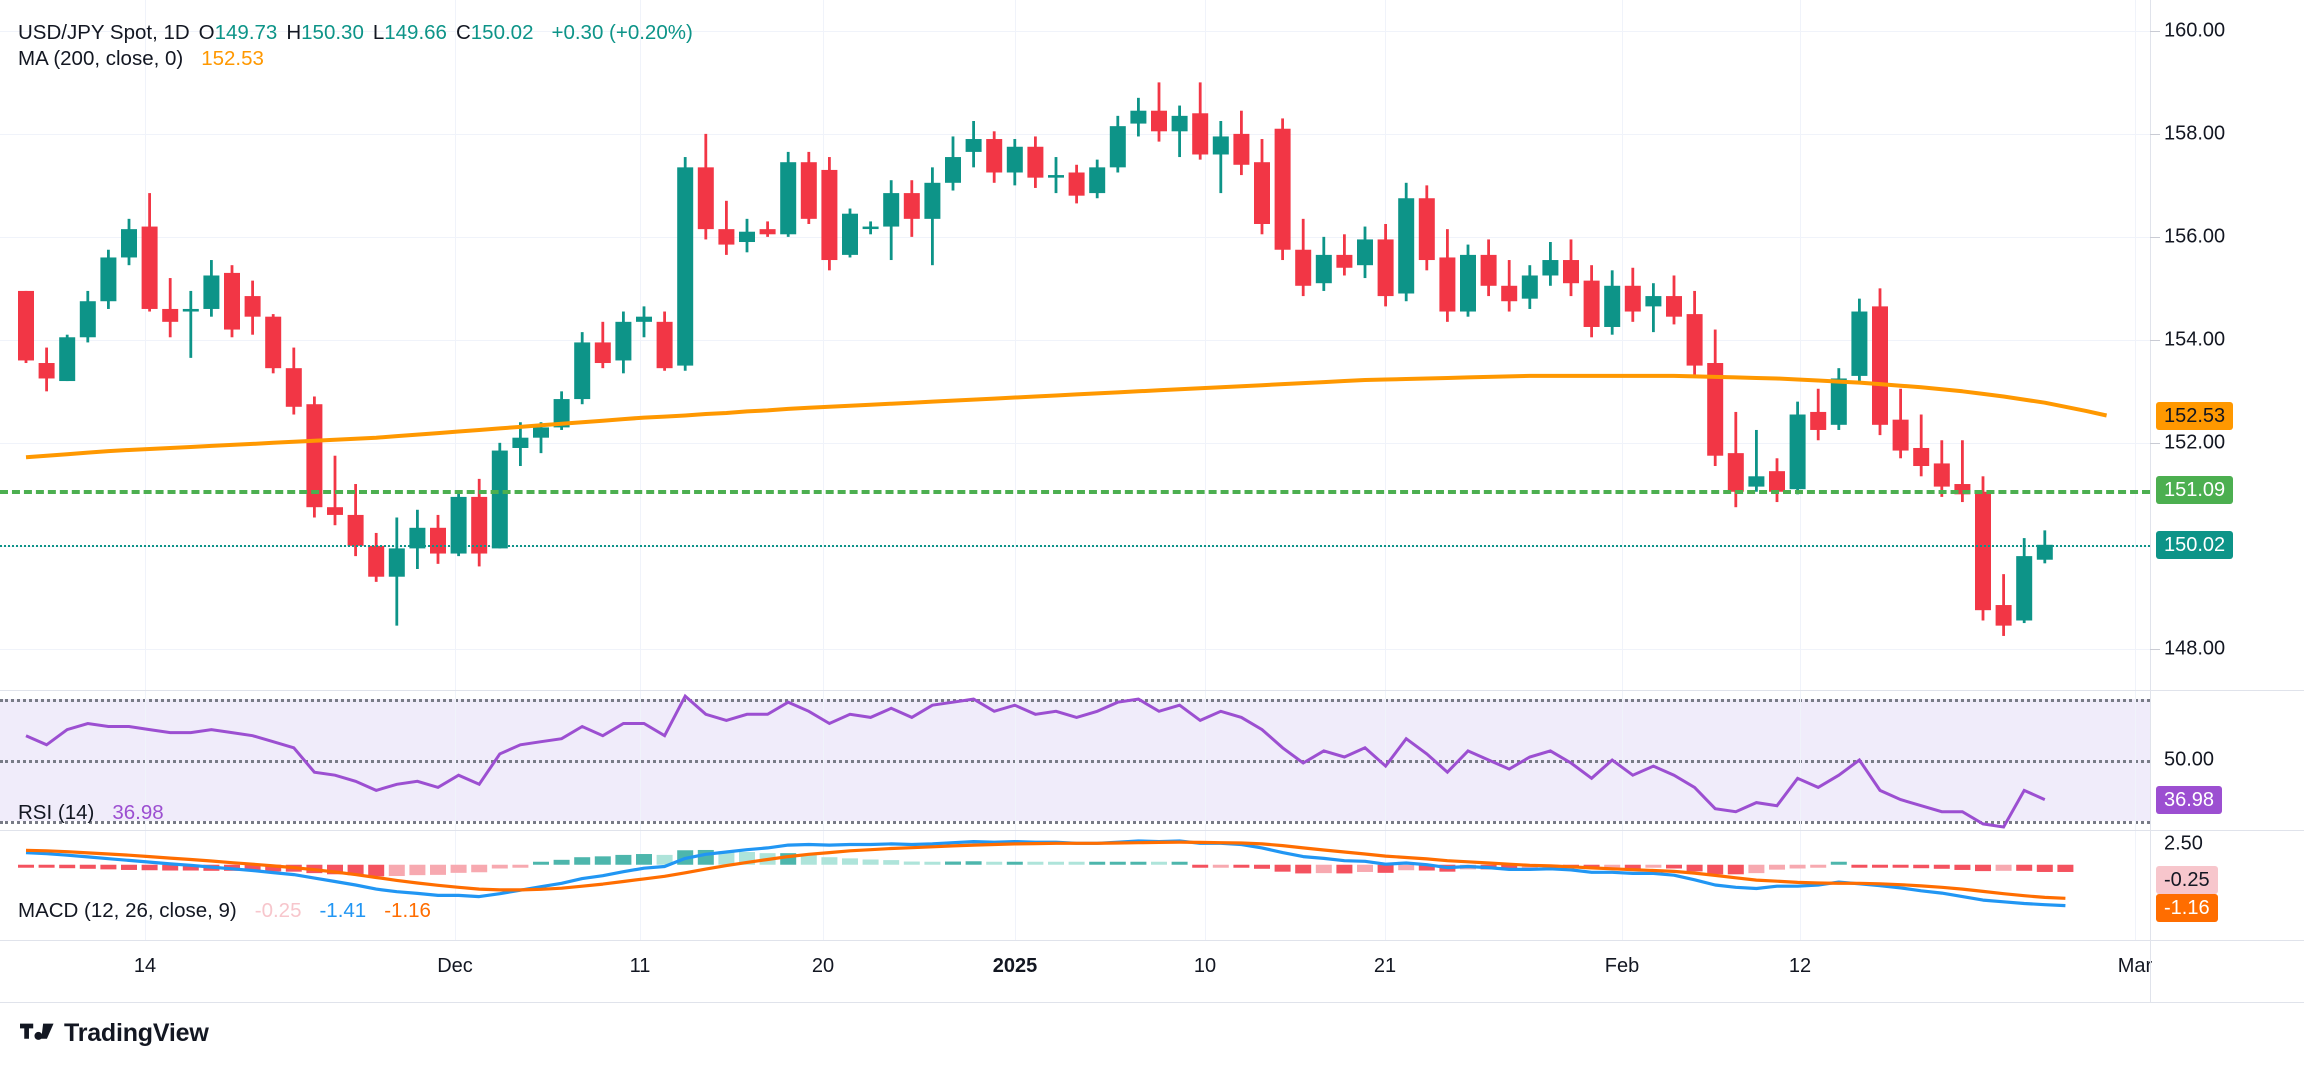 The width and height of the screenshot is (2304, 1067). What do you see at coordinates (2150, 345) in the screenshot?
I see `price-axis-divider` at bounding box center [2150, 345].